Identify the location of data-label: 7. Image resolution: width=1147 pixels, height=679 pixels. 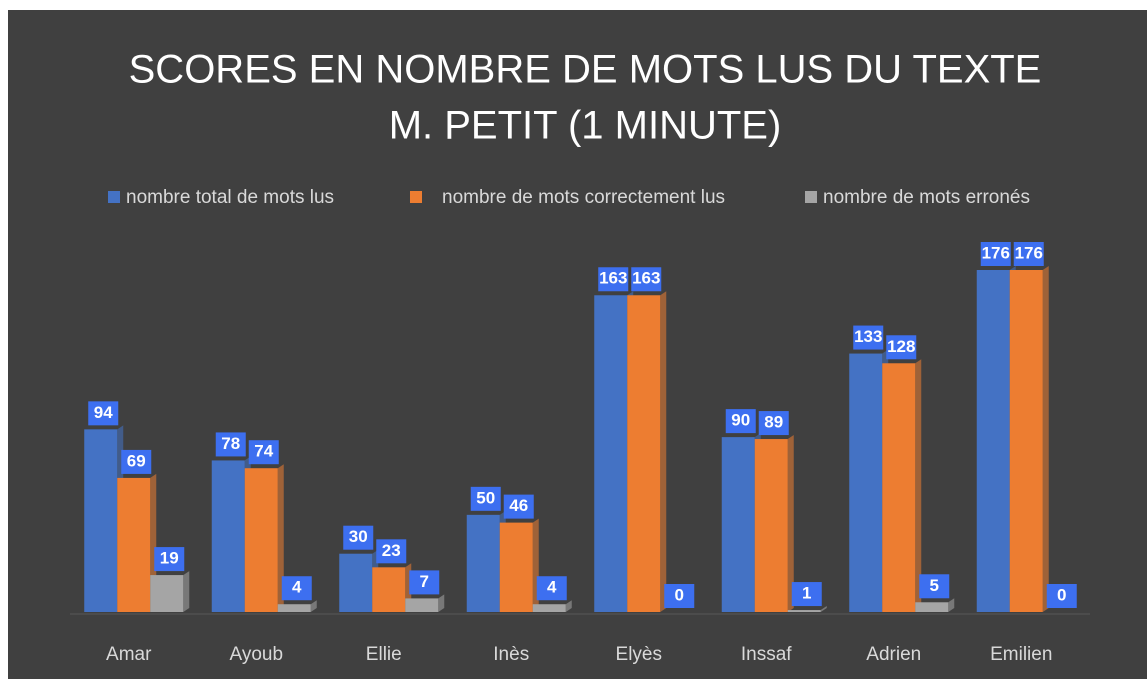
(424, 581).